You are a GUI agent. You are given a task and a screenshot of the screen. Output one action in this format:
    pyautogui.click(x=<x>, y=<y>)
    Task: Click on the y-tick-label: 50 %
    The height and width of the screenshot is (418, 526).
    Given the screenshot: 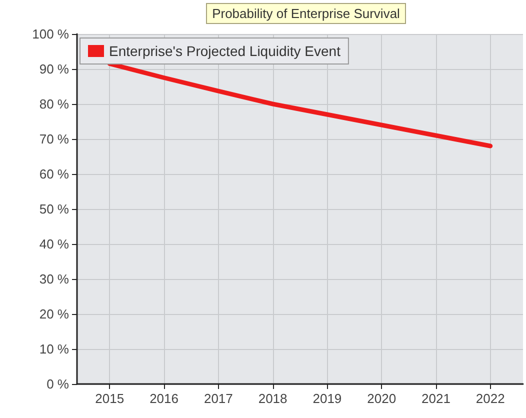 What is the action you would take?
    pyautogui.click(x=54, y=209)
    